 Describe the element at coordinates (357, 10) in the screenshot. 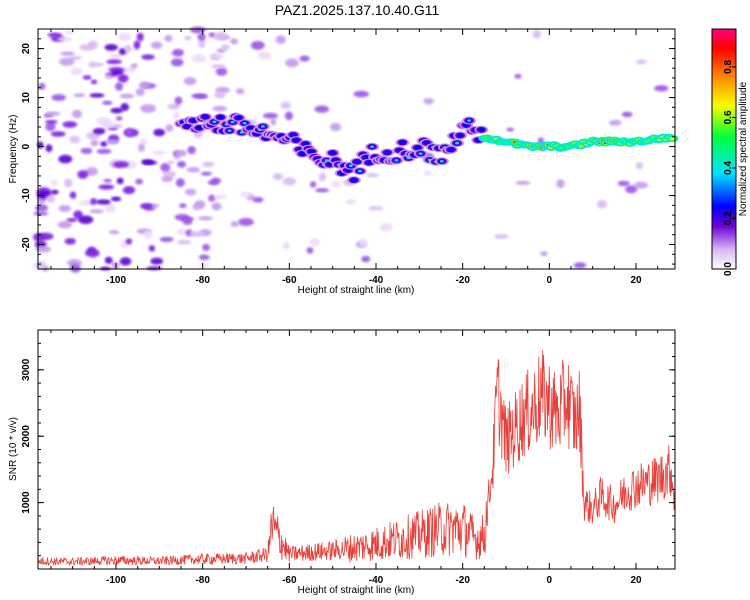

I see `chart-title: PAZ1.2025.137.10.40.G11` at that location.